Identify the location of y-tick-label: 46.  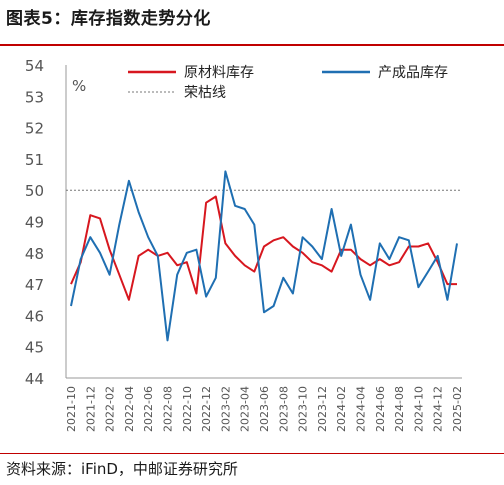
(34, 316).